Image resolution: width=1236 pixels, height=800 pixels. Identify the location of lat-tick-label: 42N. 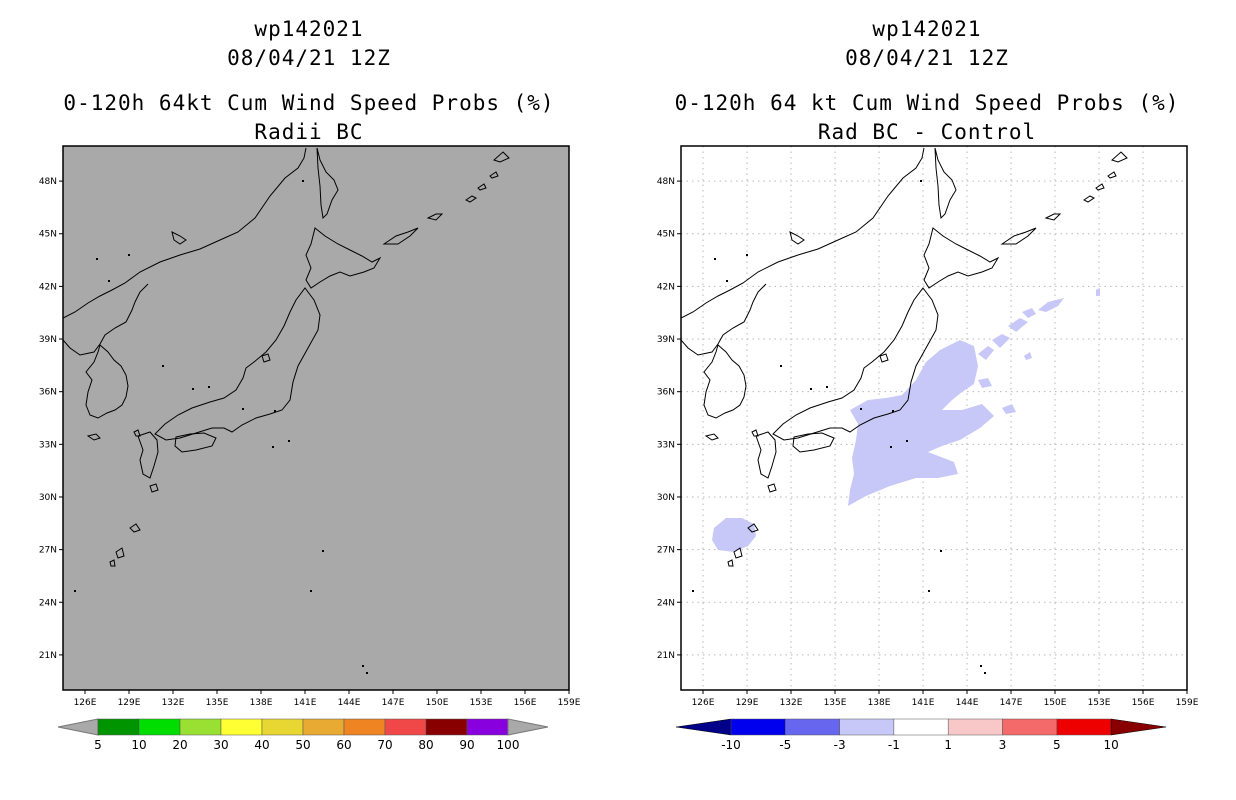
(48, 287).